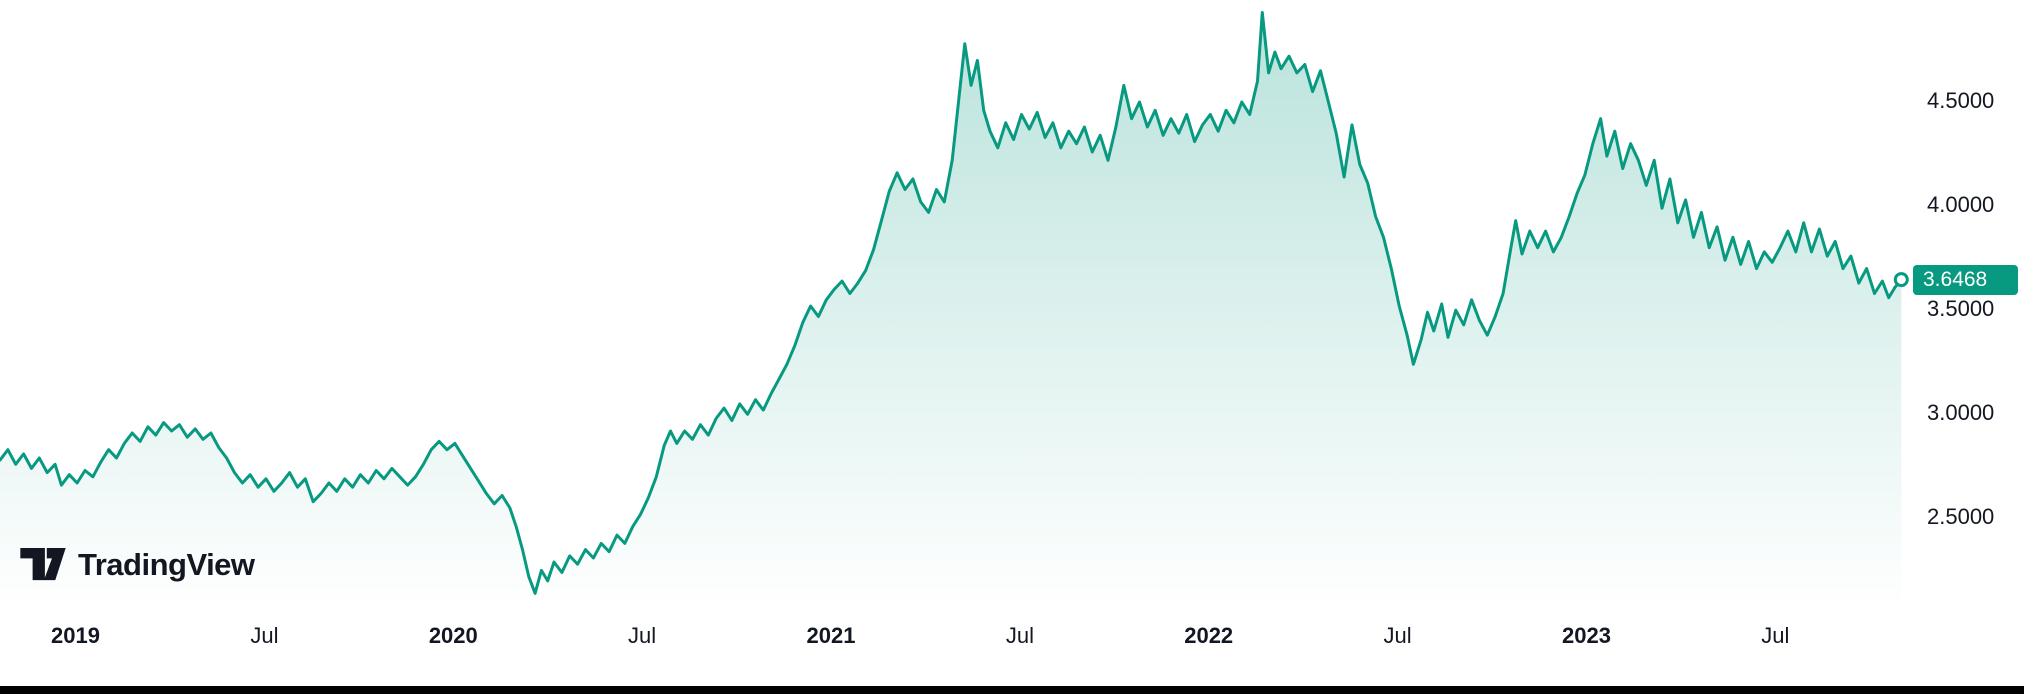 This screenshot has width=2024, height=694. What do you see at coordinates (75, 635) in the screenshot?
I see `x-axis-label: 2019` at bounding box center [75, 635].